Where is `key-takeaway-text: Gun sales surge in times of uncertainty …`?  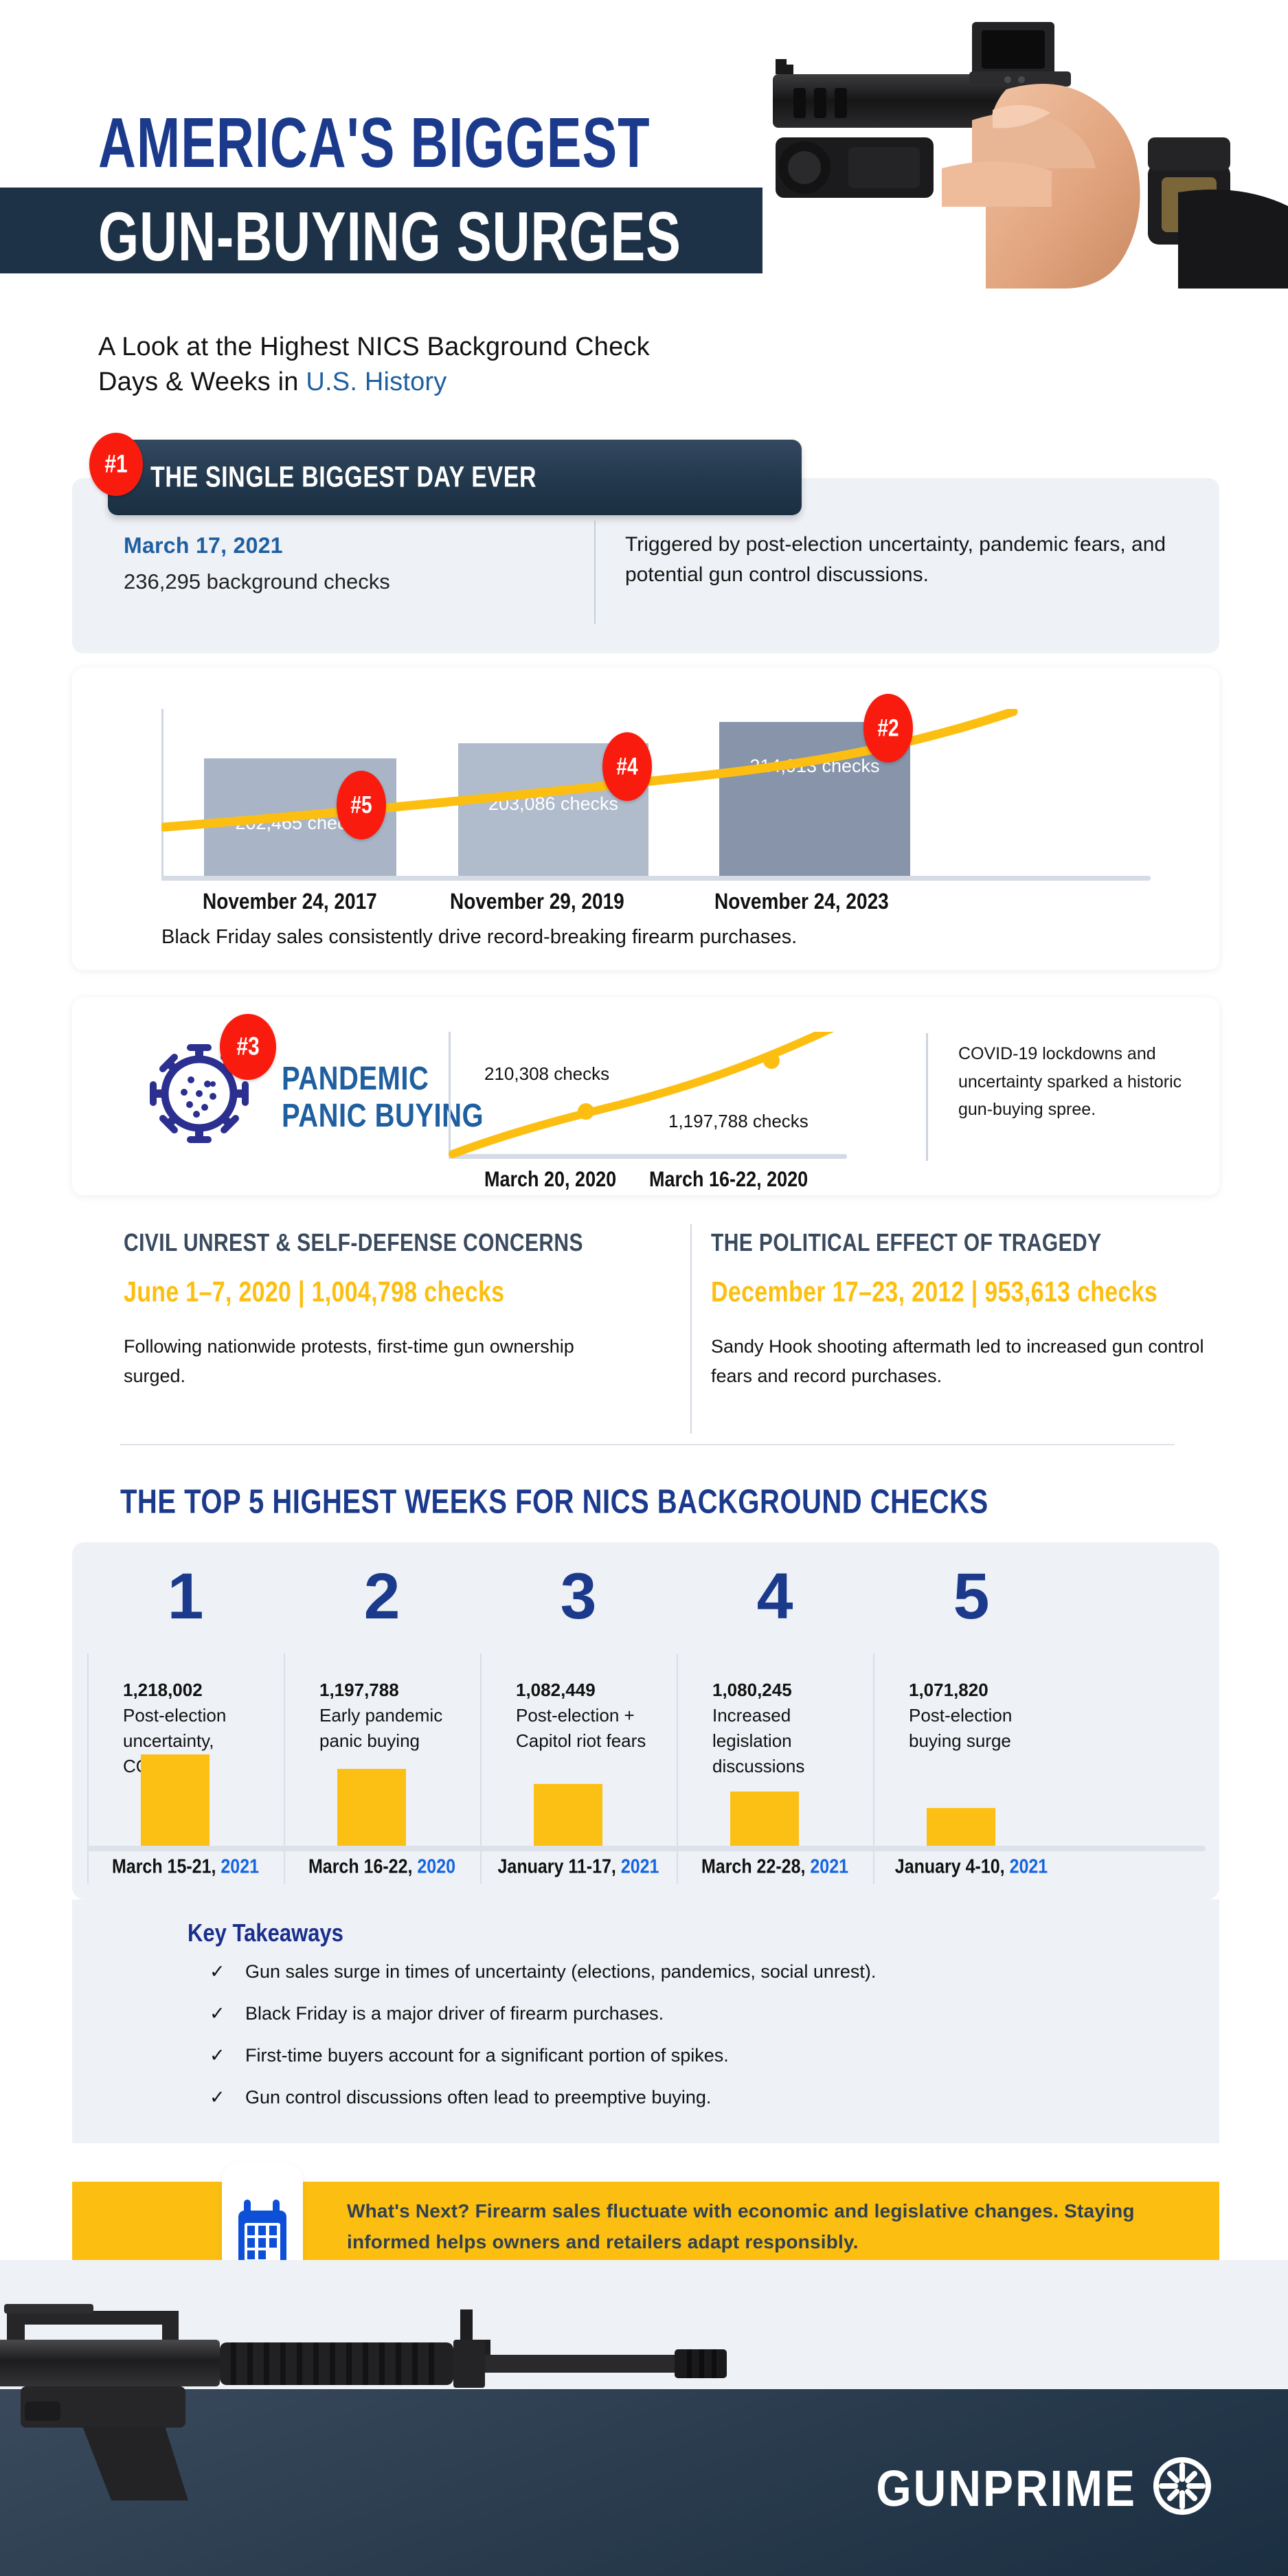 key-takeaway-text: Gun sales surge in times of uncertainty … is located at coordinates (561, 1971).